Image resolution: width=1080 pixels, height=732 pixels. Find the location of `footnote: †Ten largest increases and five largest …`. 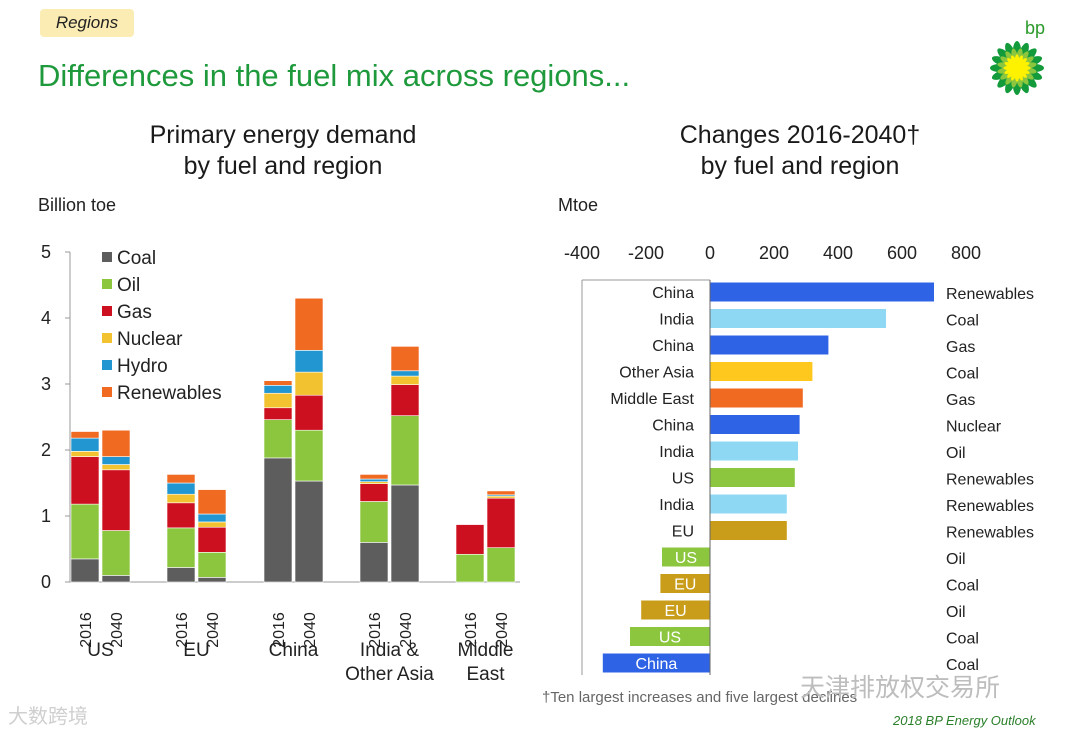

footnote: †Ten largest increases and five largest … is located at coordinates (700, 697).